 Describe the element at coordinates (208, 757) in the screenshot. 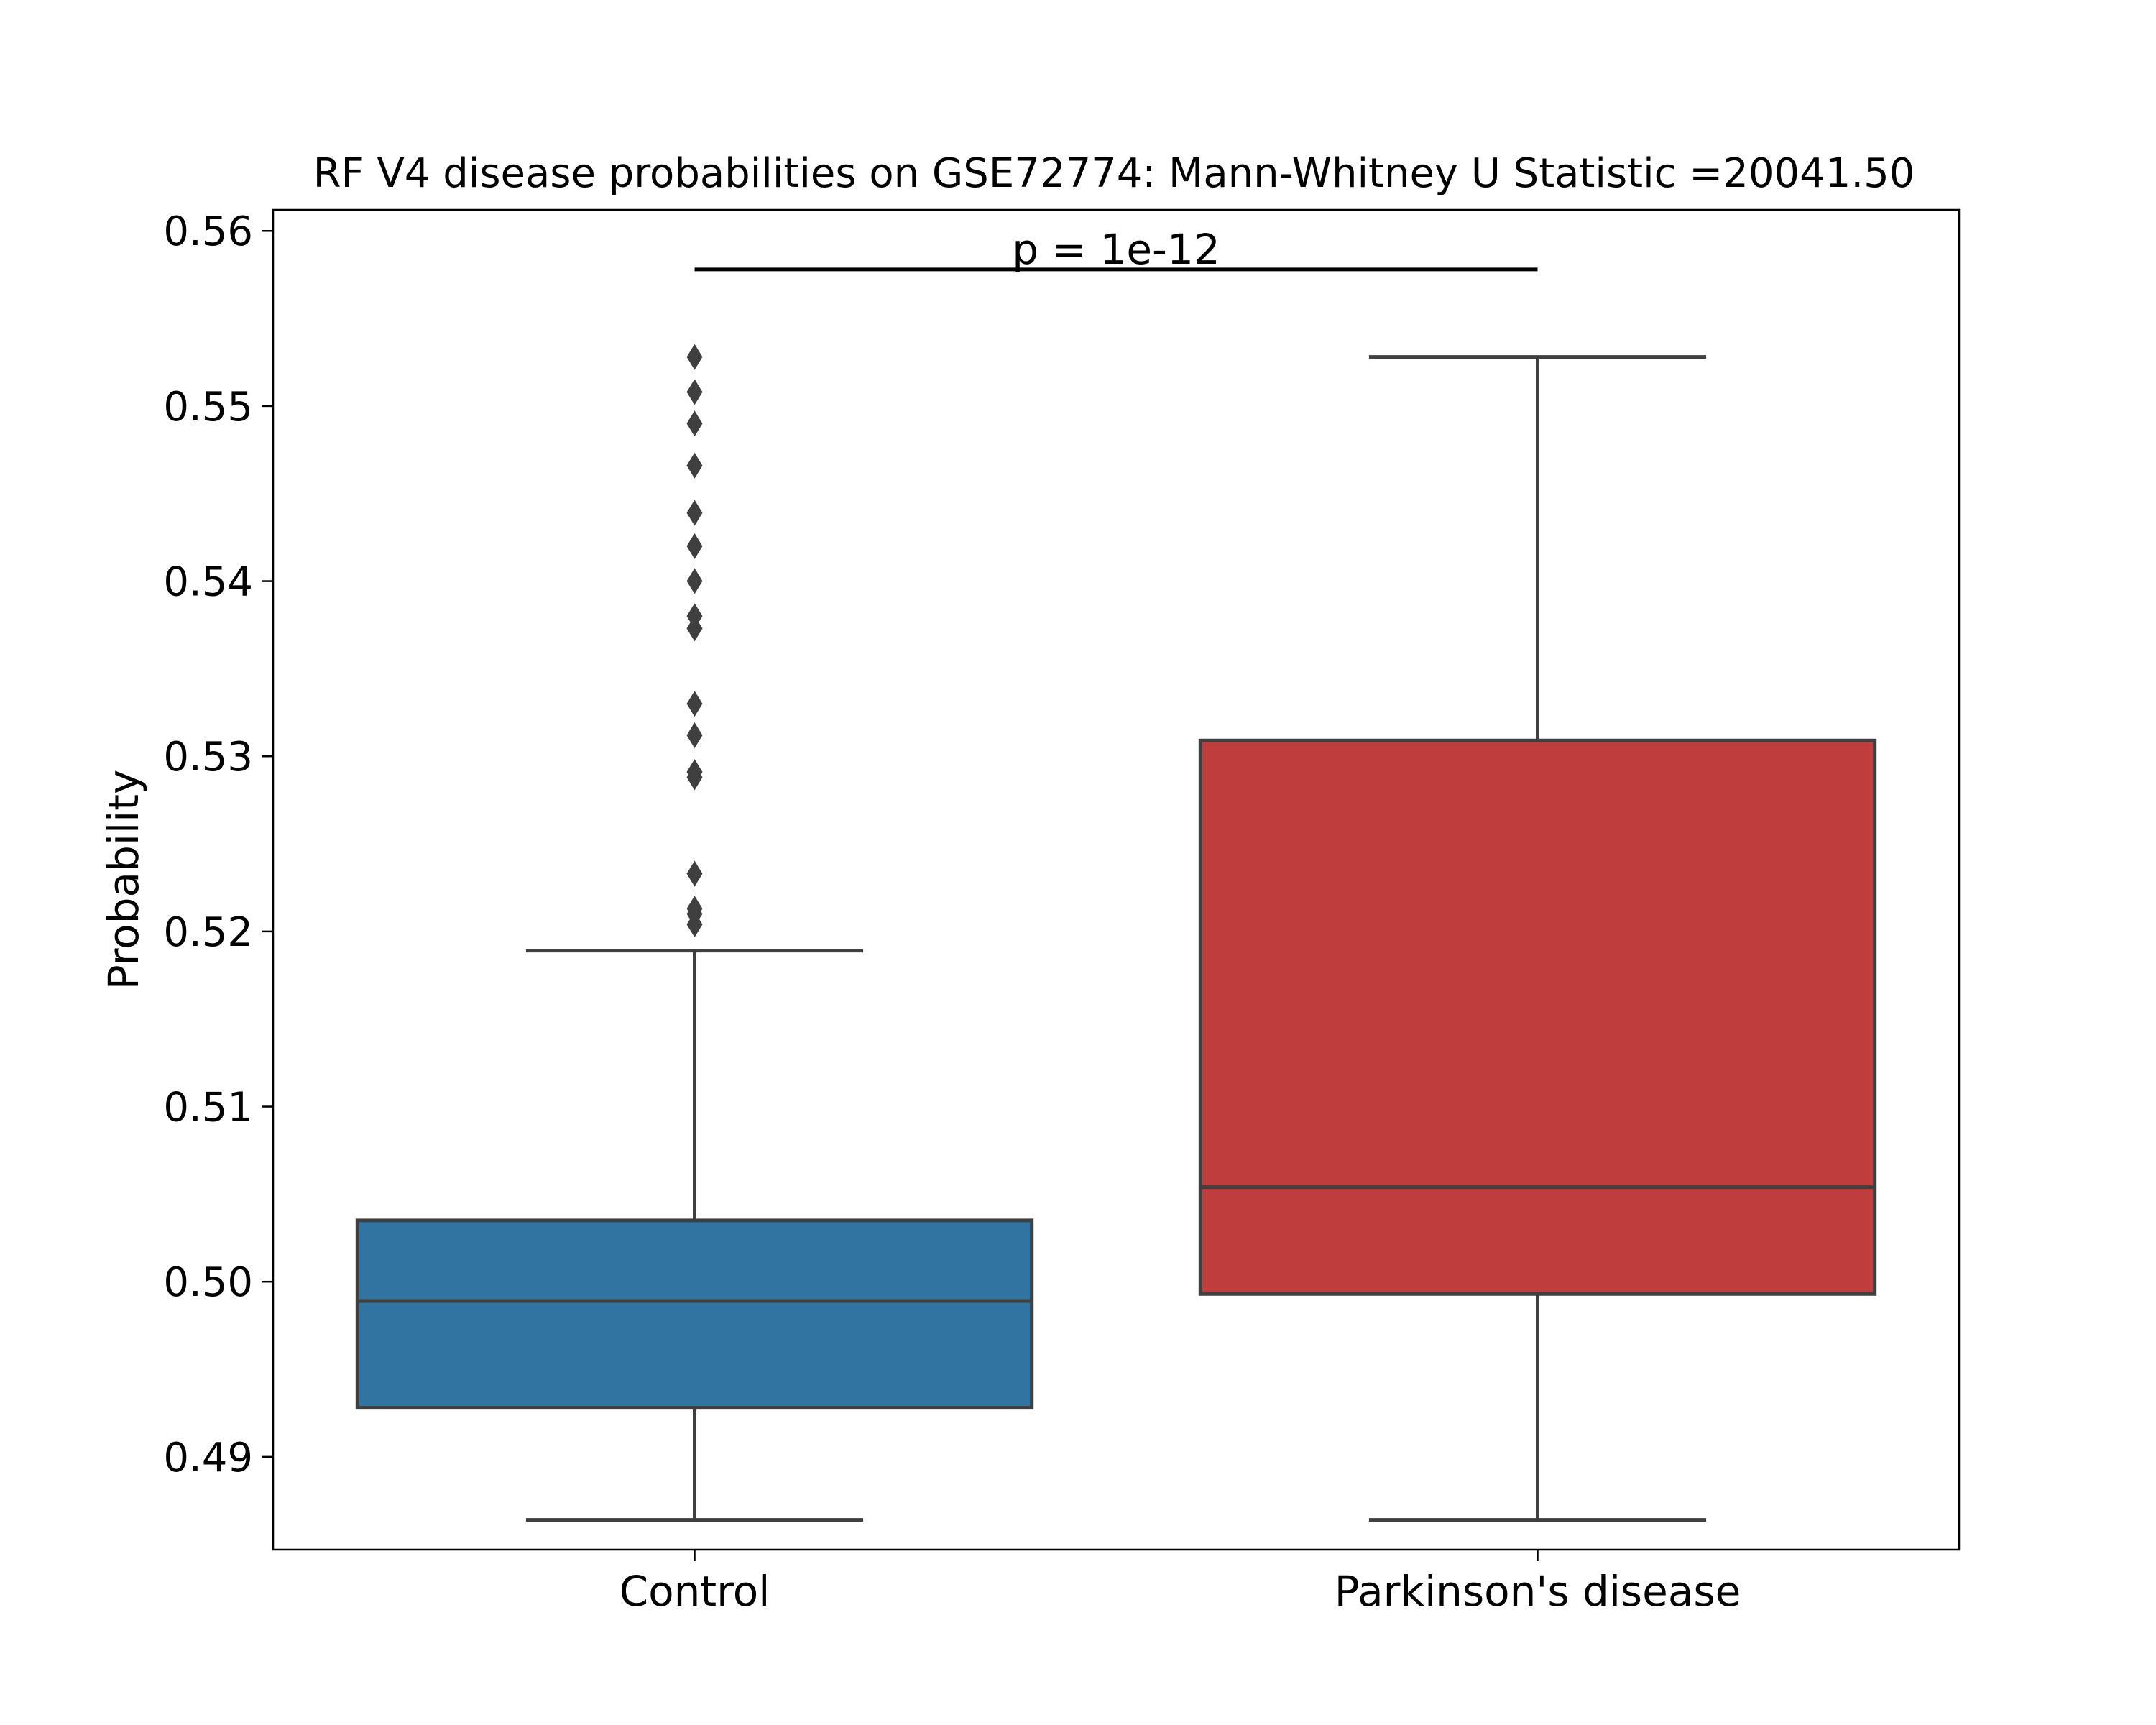

I see `y-tick-label: 0.53` at that location.